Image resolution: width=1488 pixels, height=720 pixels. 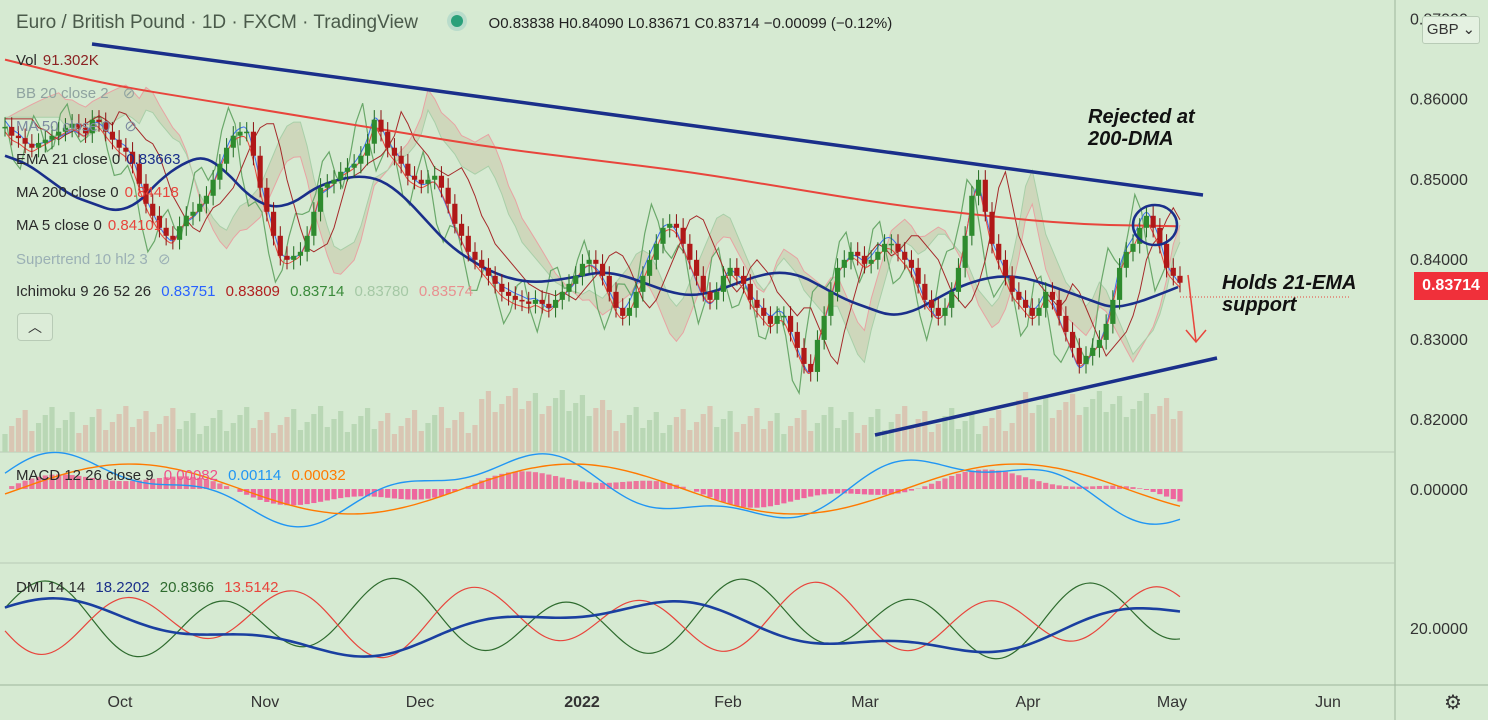 What do you see at coordinates (317, 291) in the screenshot?
I see `ichimoku-lagging: 0.83714` at bounding box center [317, 291].